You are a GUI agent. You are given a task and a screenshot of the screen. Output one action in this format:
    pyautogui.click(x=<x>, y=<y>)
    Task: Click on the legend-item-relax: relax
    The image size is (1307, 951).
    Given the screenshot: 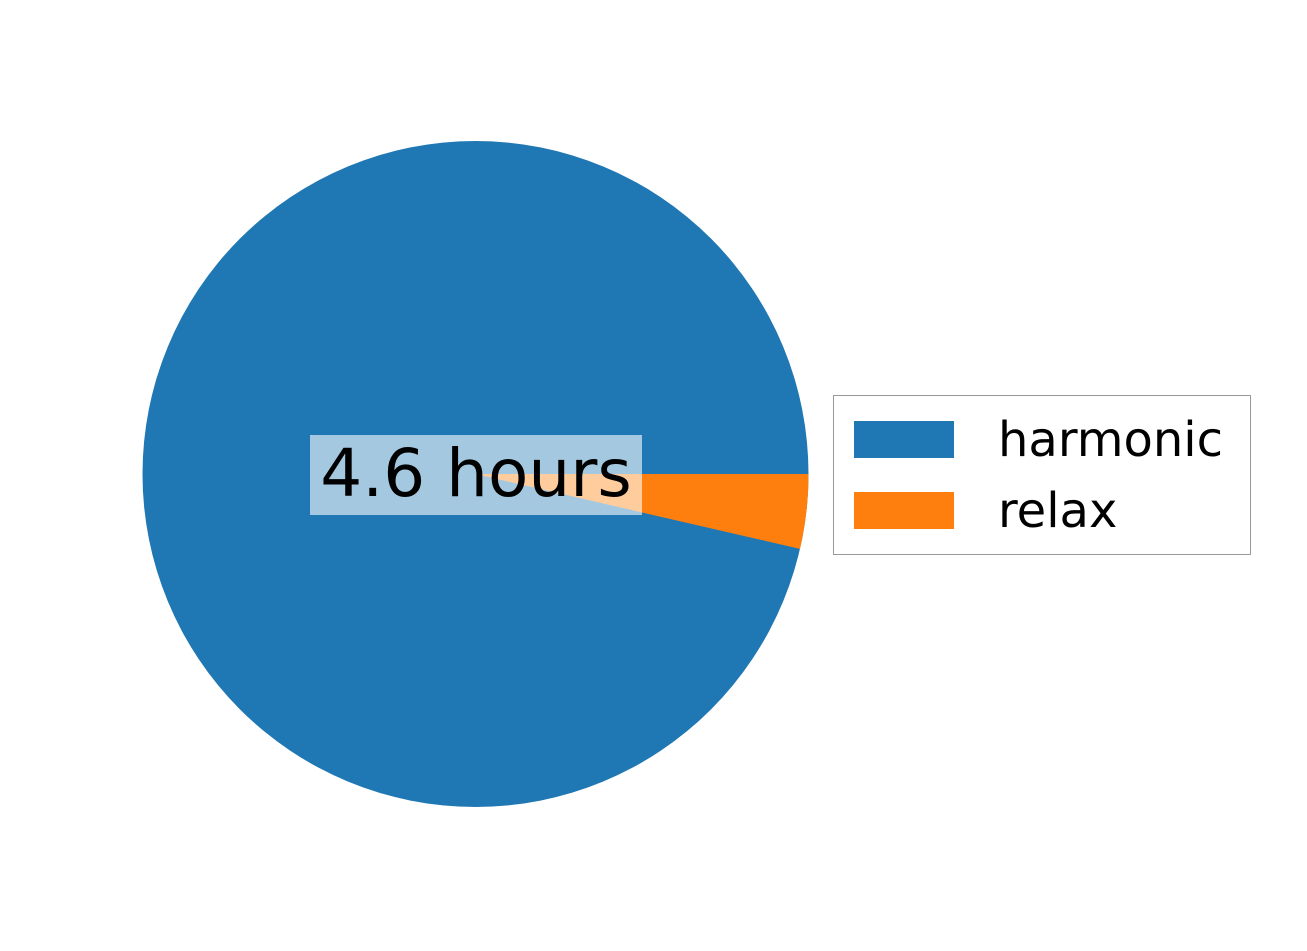 What is the action you would take?
    pyautogui.click(x=1042, y=510)
    